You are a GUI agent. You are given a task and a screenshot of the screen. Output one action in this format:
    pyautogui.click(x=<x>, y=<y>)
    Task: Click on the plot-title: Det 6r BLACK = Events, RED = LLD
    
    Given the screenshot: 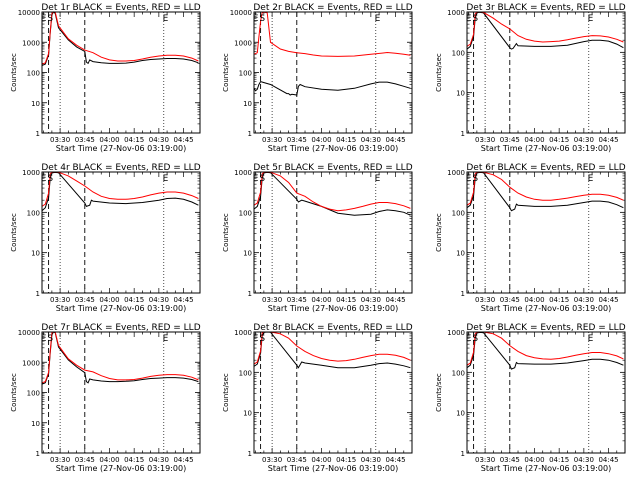 What is the action you would take?
    pyautogui.click(x=545, y=168)
    